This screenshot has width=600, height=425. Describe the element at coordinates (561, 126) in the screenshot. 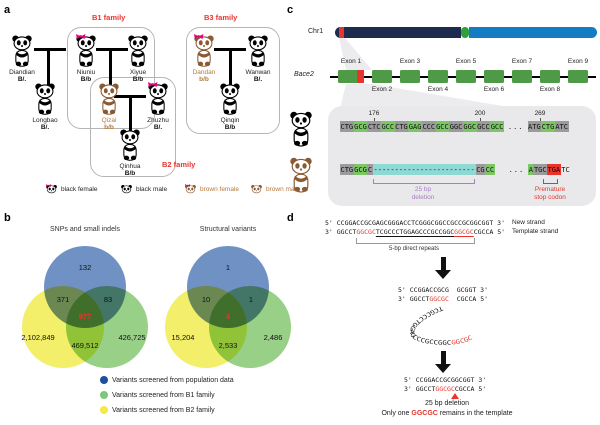

I see `codon: ATC` at that location.